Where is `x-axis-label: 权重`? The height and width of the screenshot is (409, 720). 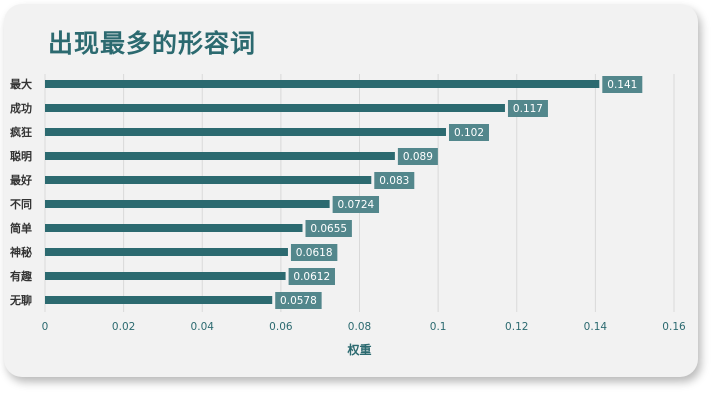
x-axis-label: 权重 is located at coordinates (358, 349).